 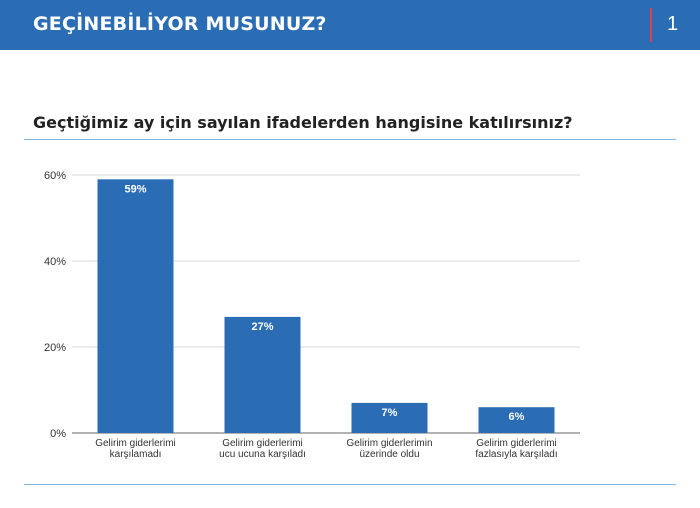 I want to click on category-label-line: ucu ucuna karşıladı, so click(x=262, y=454).